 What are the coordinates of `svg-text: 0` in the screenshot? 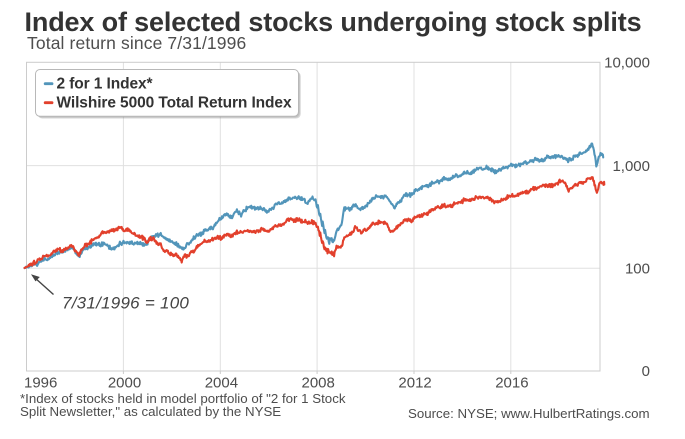 It's located at (646, 371).